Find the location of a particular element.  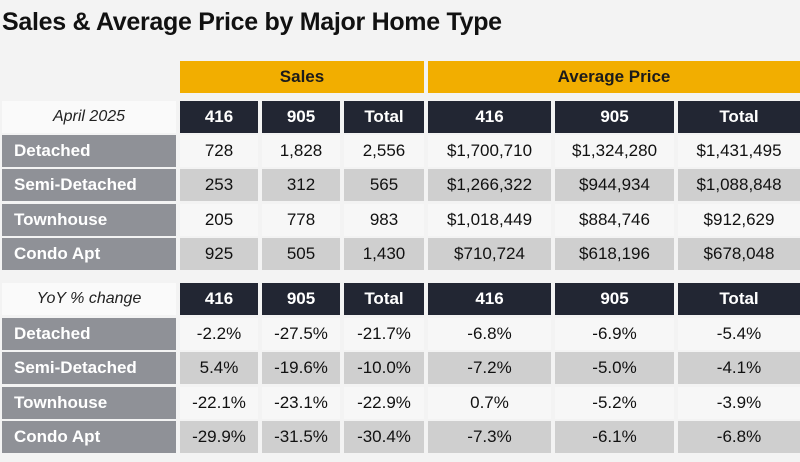

table-cell: 1,828 is located at coordinates (301, 151).